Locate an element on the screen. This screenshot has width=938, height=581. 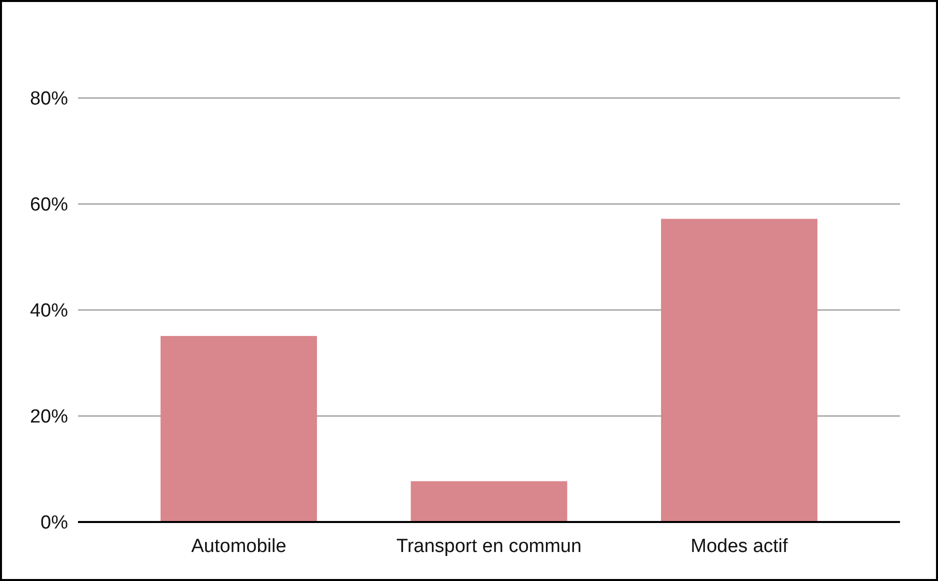
y-tick-label: 80% is located at coordinates (49, 99).